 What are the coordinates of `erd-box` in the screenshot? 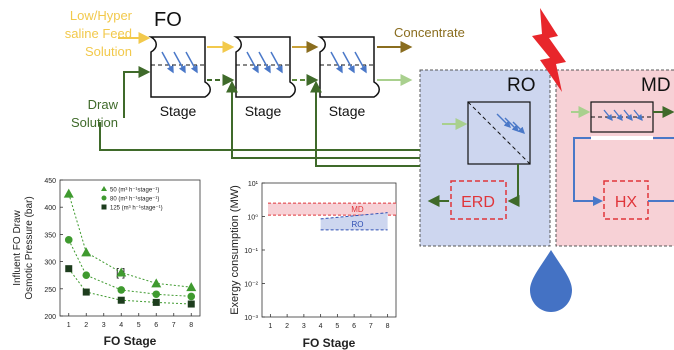 It's located at (478, 200).